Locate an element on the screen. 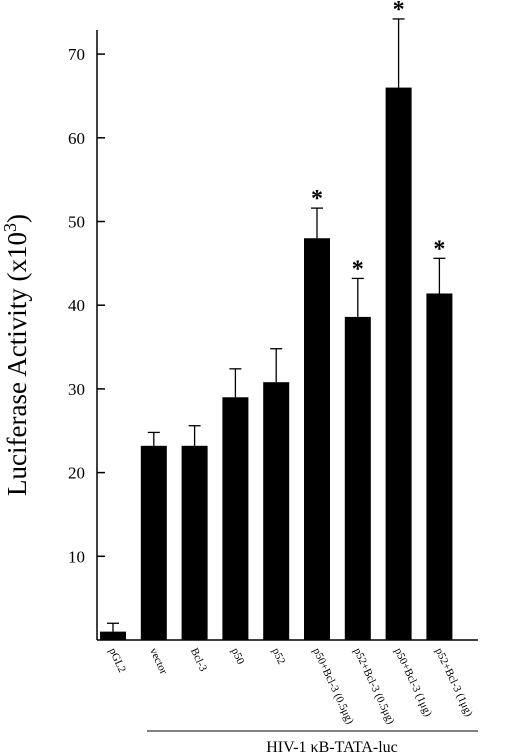 This screenshot has height=756, width=520. x-tick-label: p50+Bcl-3 (0.5μg) is located at coordinates (333, 686).